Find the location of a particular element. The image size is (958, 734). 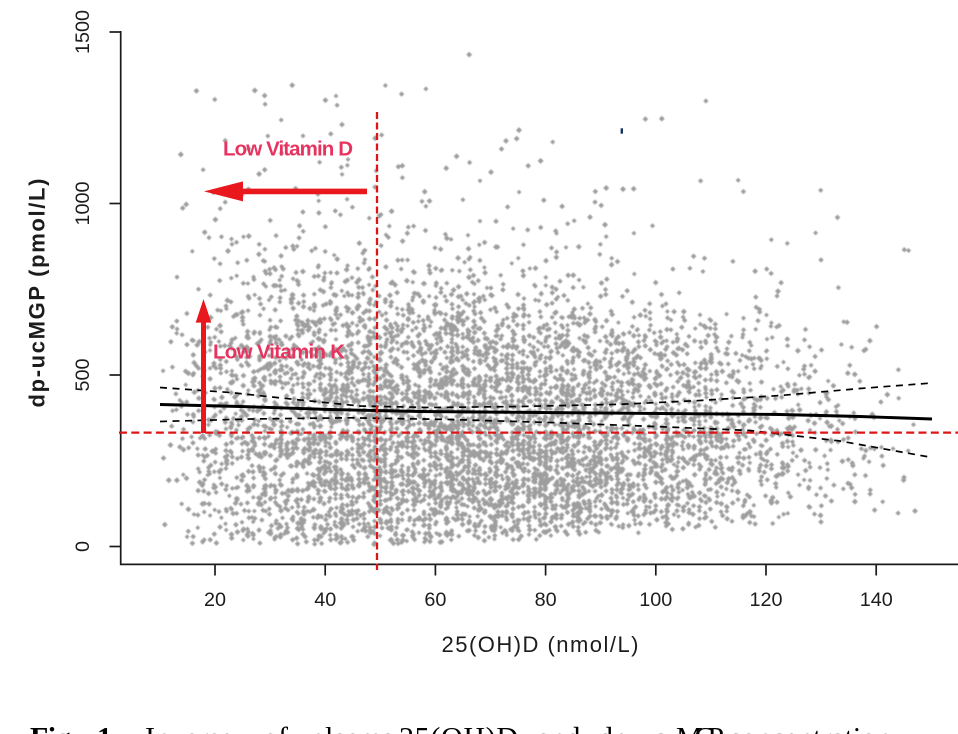

svg-text: dp-ucMGP (pmol/L) is located at coordinates (37, 293).